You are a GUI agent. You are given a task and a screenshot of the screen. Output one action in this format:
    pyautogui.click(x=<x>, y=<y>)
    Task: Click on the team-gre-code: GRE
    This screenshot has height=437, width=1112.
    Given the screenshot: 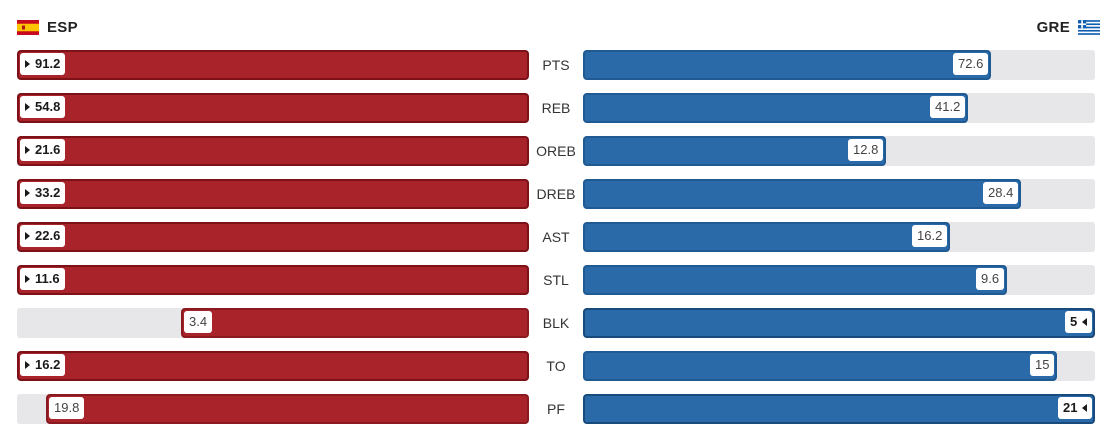 What is the action you would take?
    pyautogui.click(x=1053, y=27)
    